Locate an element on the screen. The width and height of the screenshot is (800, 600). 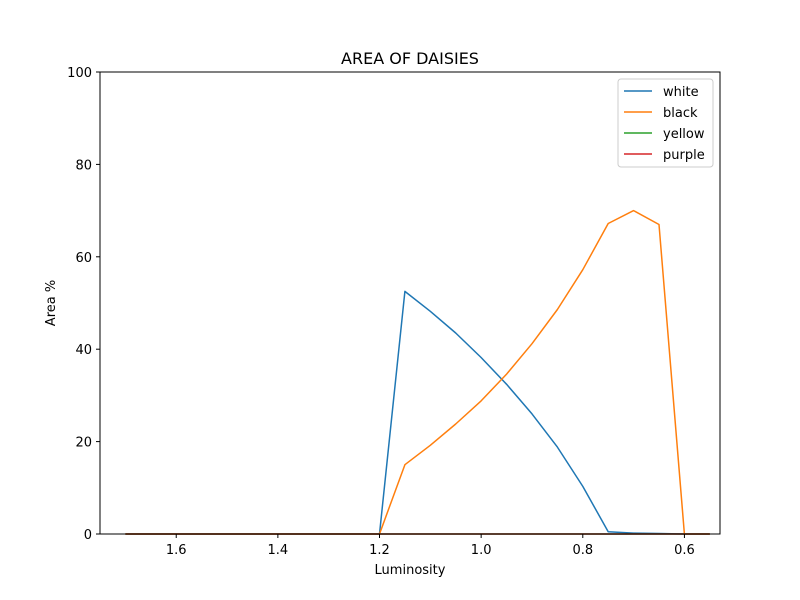
x-tick-label: 1.4 is located at coordinates (278, 550).